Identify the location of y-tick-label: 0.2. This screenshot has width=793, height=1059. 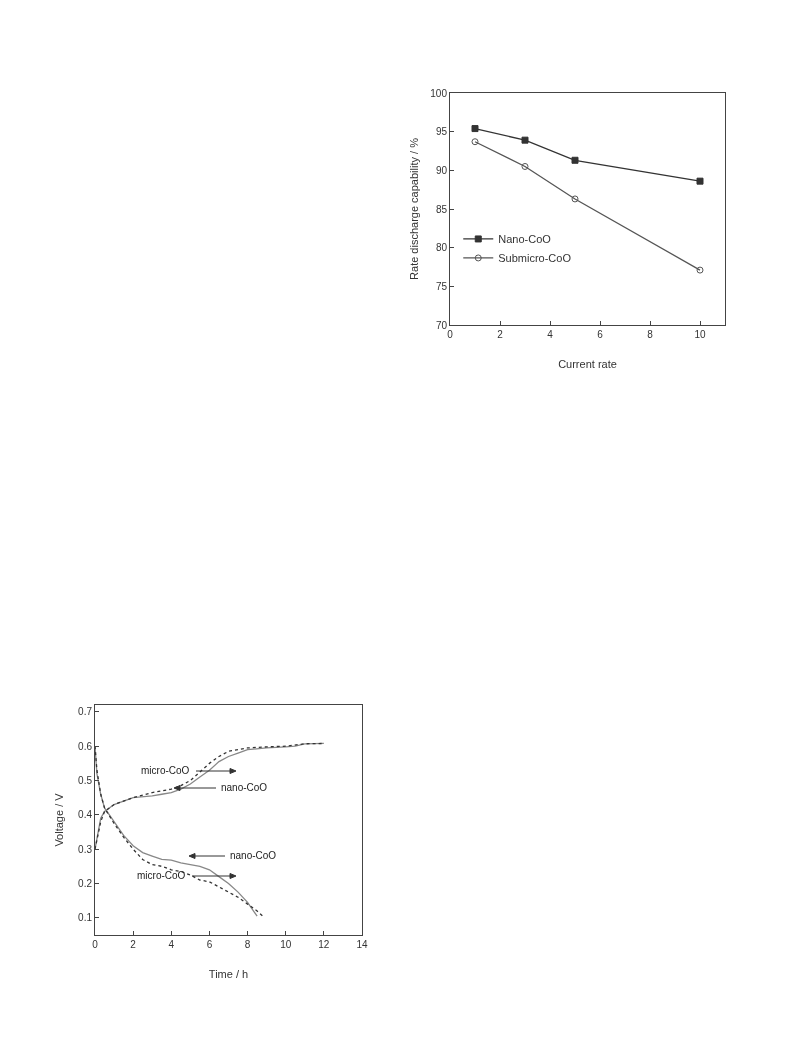
(85, 884).